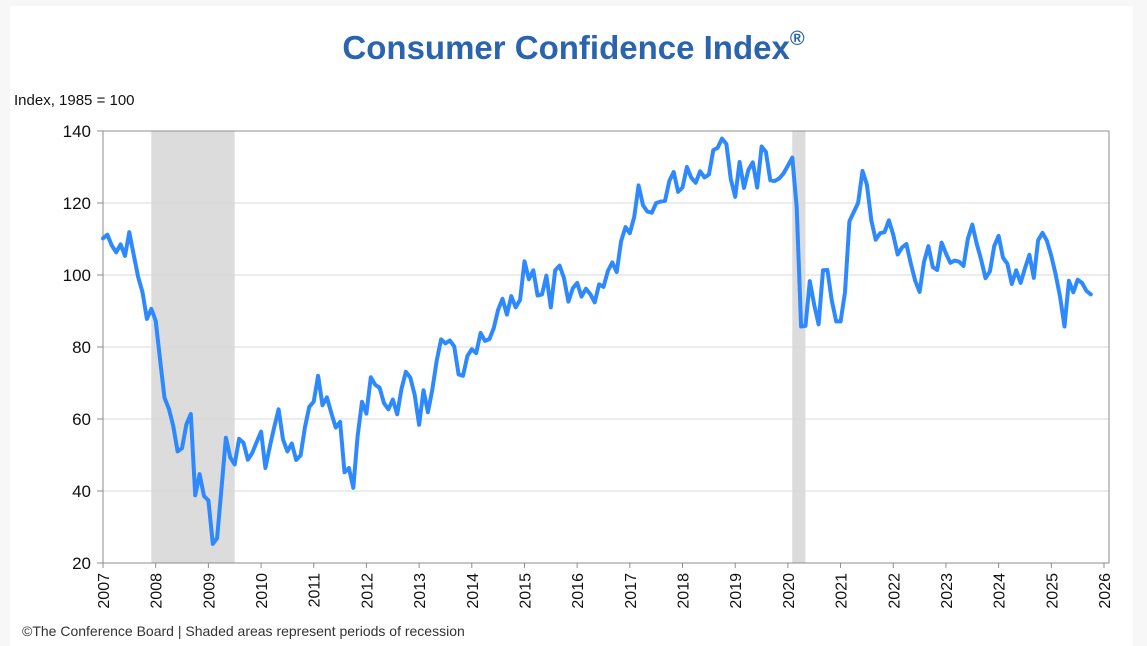 This screenshot has width=1147, height=646. I want to click on y-axis-label: Index, 1985 = 100, so click(74, 100).